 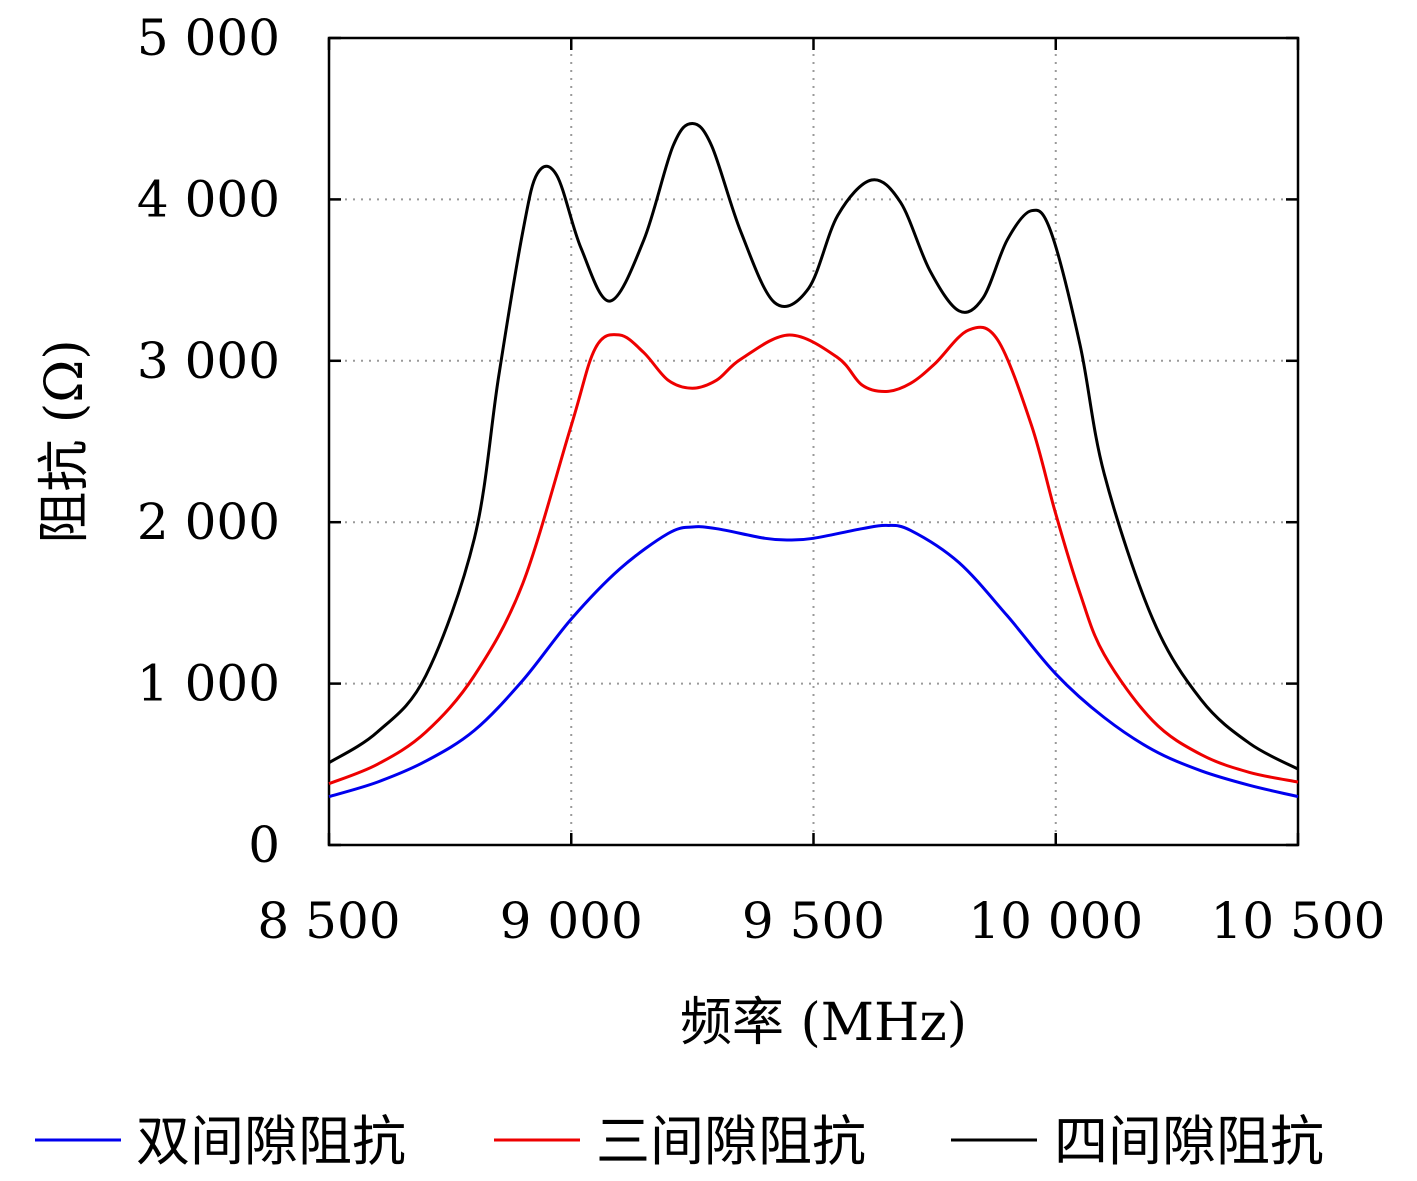 I want to click on legend-label-3: 四间隙阻抗, so click(x=1189, y=1141).